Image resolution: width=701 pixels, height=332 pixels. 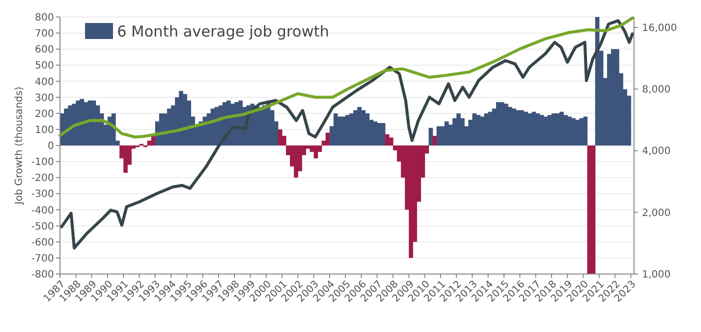 I want to click on y-tick-label: -400, so click(x=42, y=210).